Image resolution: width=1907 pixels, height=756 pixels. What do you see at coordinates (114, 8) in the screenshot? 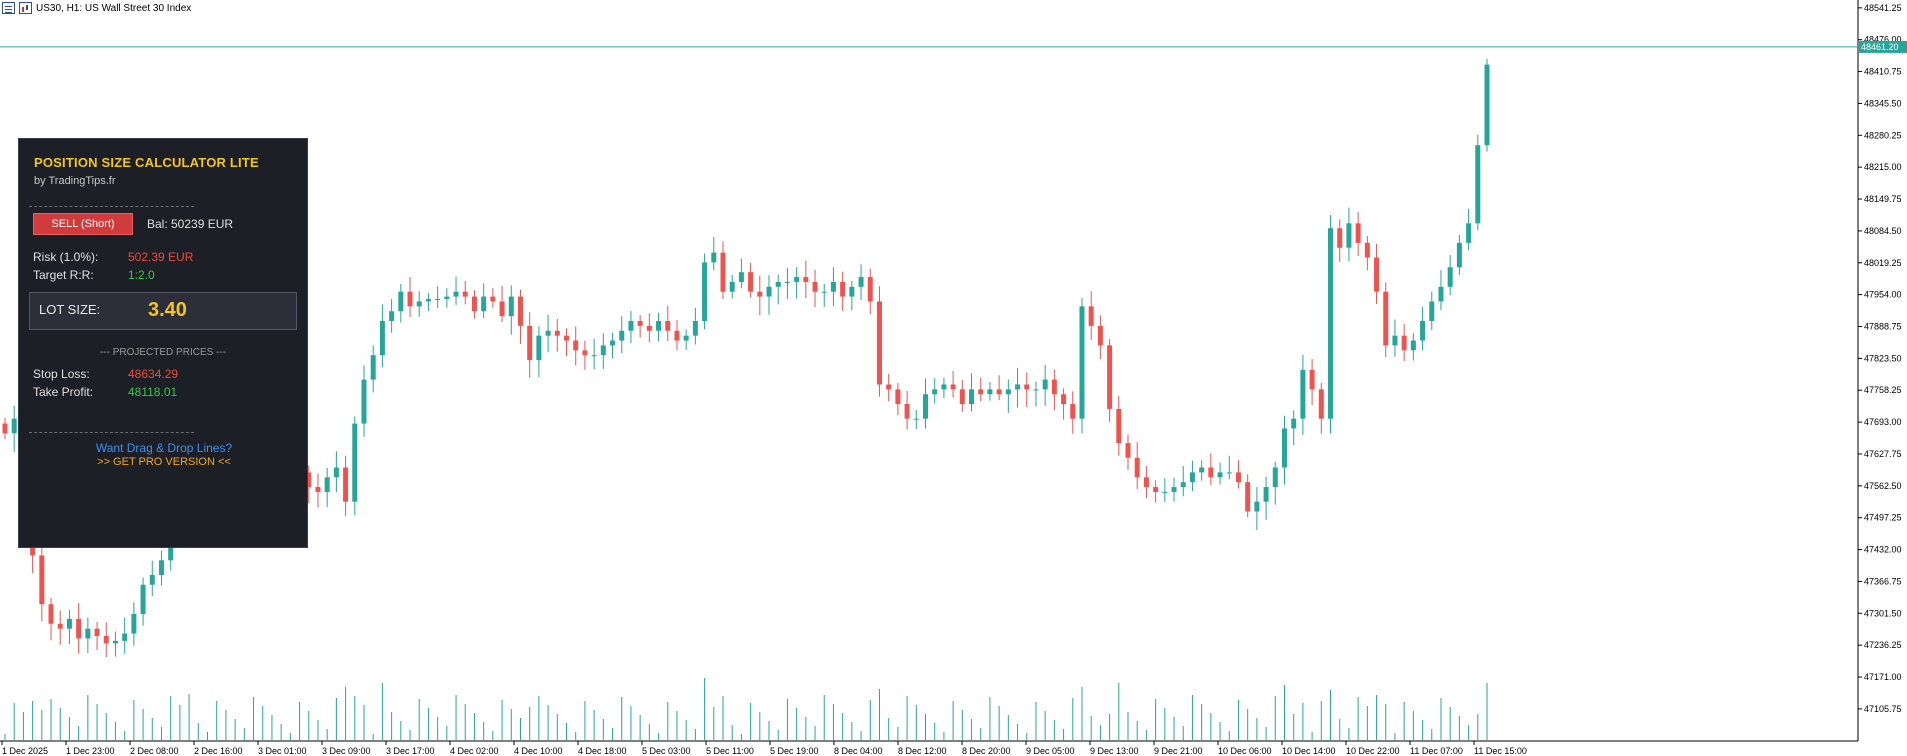
I see `chart-title: US30, H1: US Wall Street 30 Index` at bounding box center [114, 8].